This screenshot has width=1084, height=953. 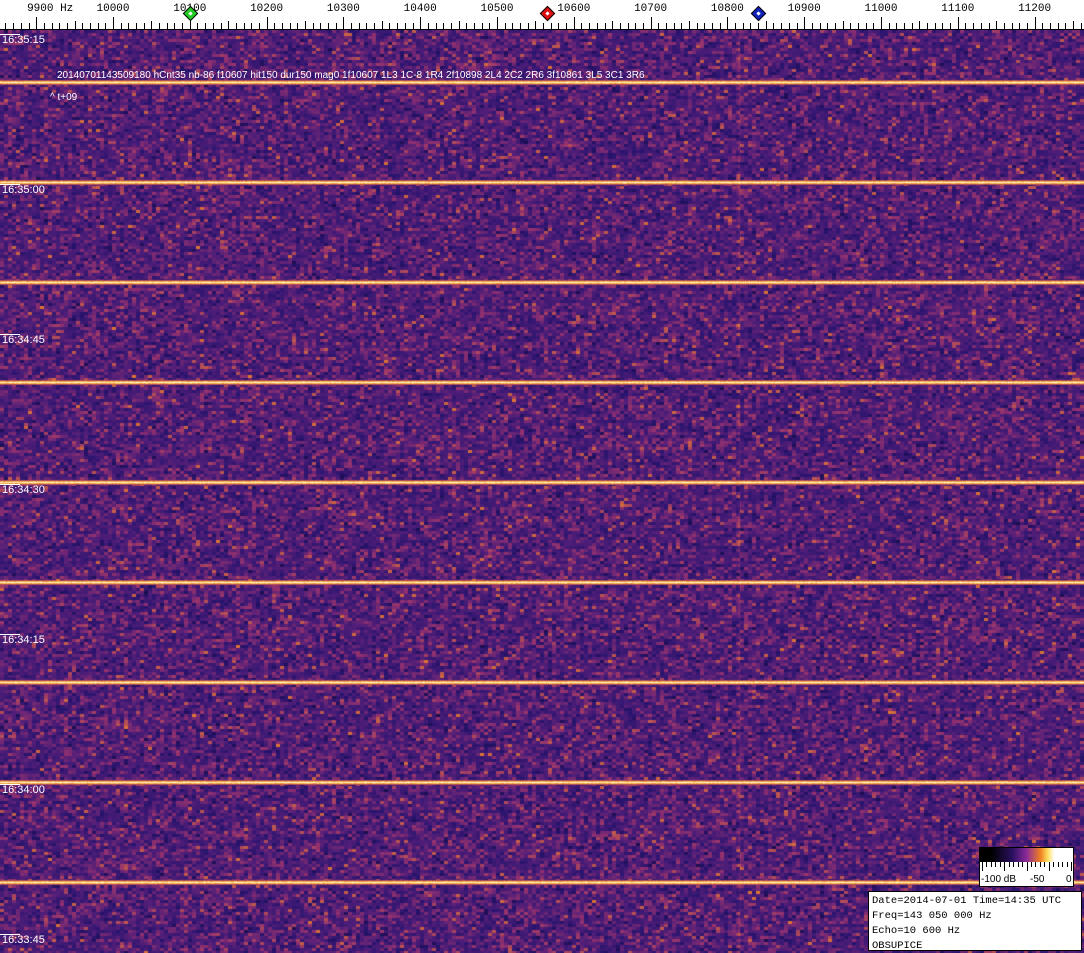 What do you see at coordinates (497, 9) in the screenshot?
I see `frequency-tick-label: 10500` at bounding box center [497, 9].